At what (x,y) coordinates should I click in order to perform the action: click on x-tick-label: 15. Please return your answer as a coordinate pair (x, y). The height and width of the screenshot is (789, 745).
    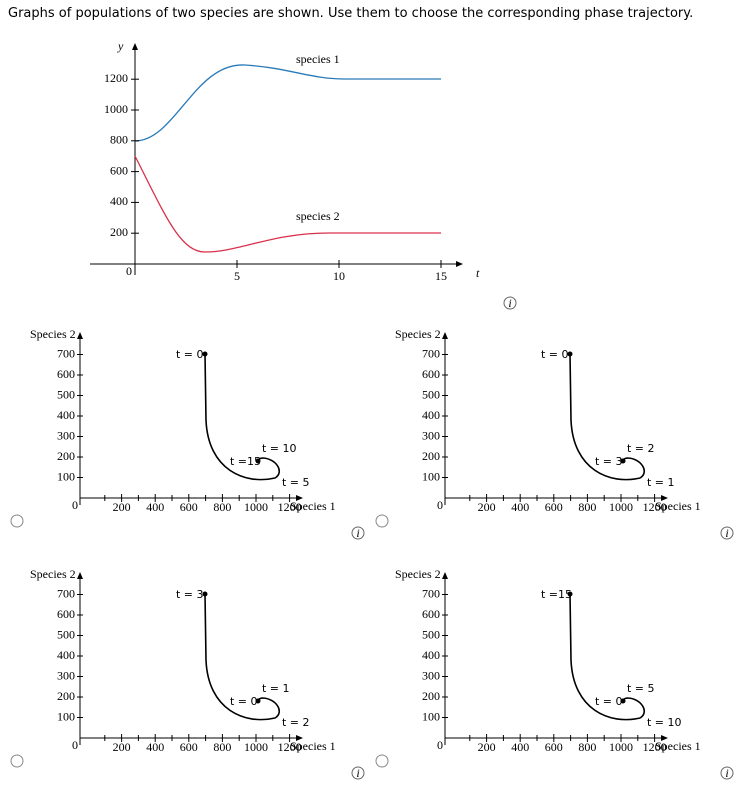
    Looking at the image, I should click on (441, 276).